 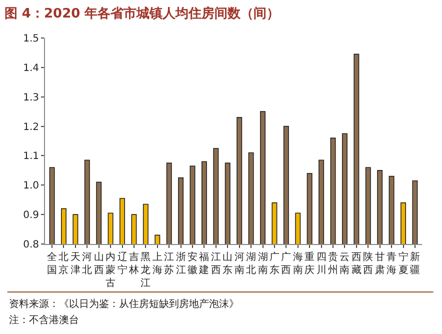 What do you see at coordinates (345, 264) in the screenshot?
I see `x-tick-label: 云南` at bounding box center [345, 264].